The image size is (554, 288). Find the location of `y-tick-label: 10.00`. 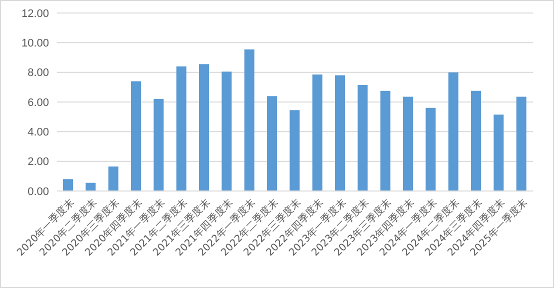

y-tick-label: 10.00 is located at coordinates (35, 44).